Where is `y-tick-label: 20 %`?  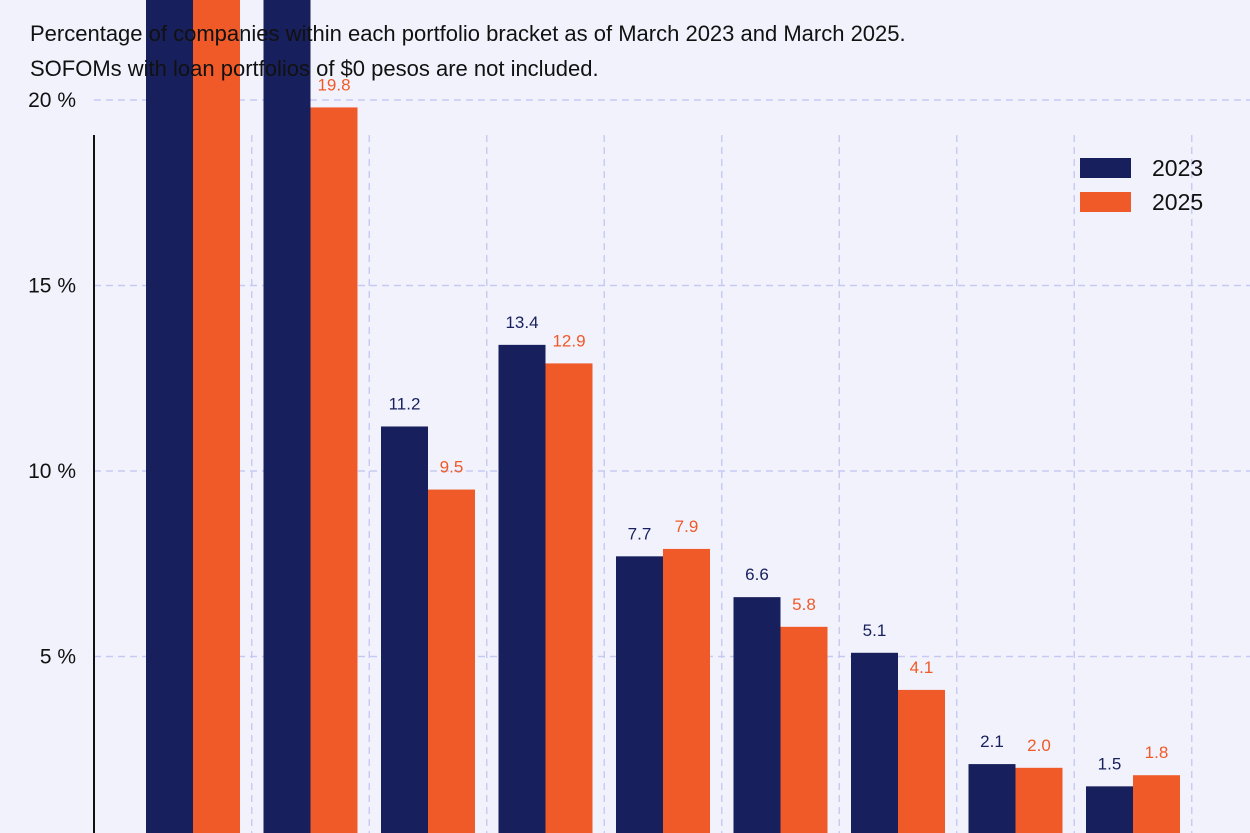
y-tick-label: 20 % is located at coordinates (52, 100).